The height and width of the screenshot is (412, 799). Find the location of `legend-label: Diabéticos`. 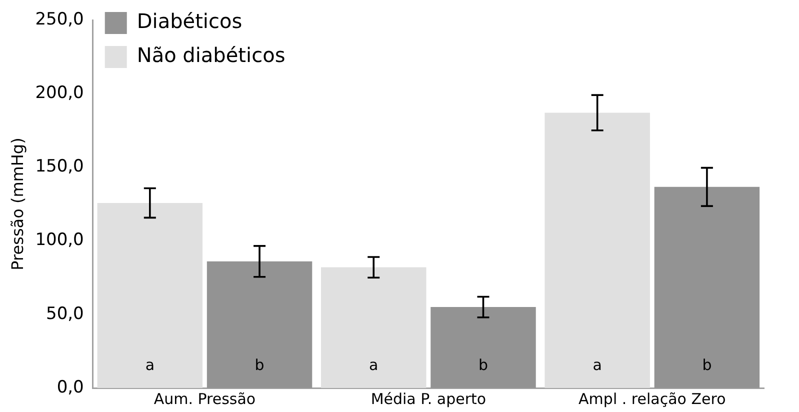

legend-label: Diabéticos is located at coordinates (189, 21).